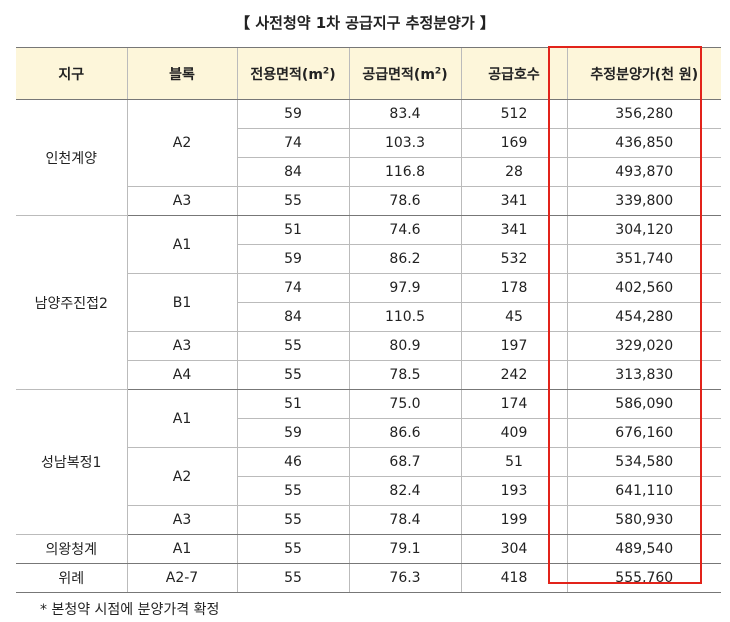 The height and width of the screenshot is (622, 730). I want to click on table-row: A3 55 80.9 197 329,020, so click(368, 346).